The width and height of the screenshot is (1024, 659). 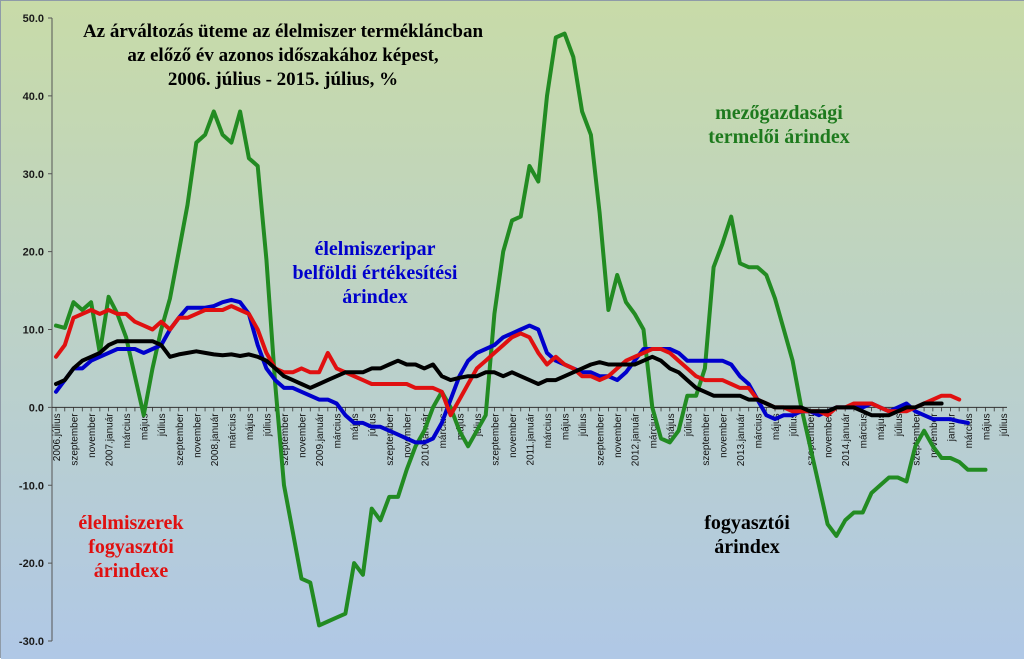 I want to click on y-tick-label: -20.0, so click(x=31, y=564).